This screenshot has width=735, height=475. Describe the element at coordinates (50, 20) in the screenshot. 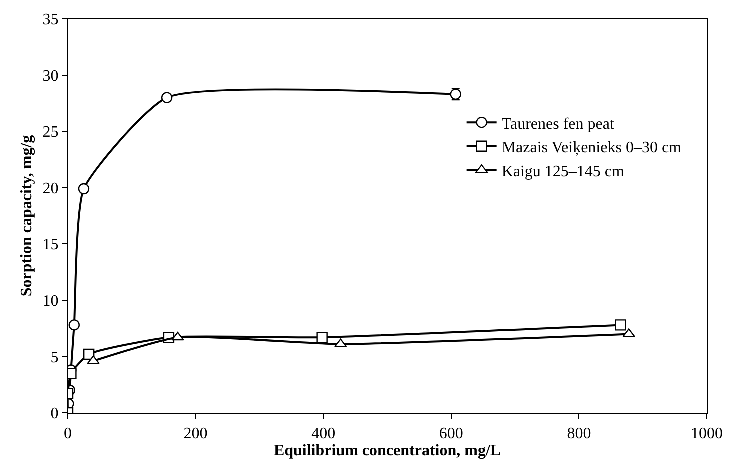

I see `y-tick-label: 35` at that location.